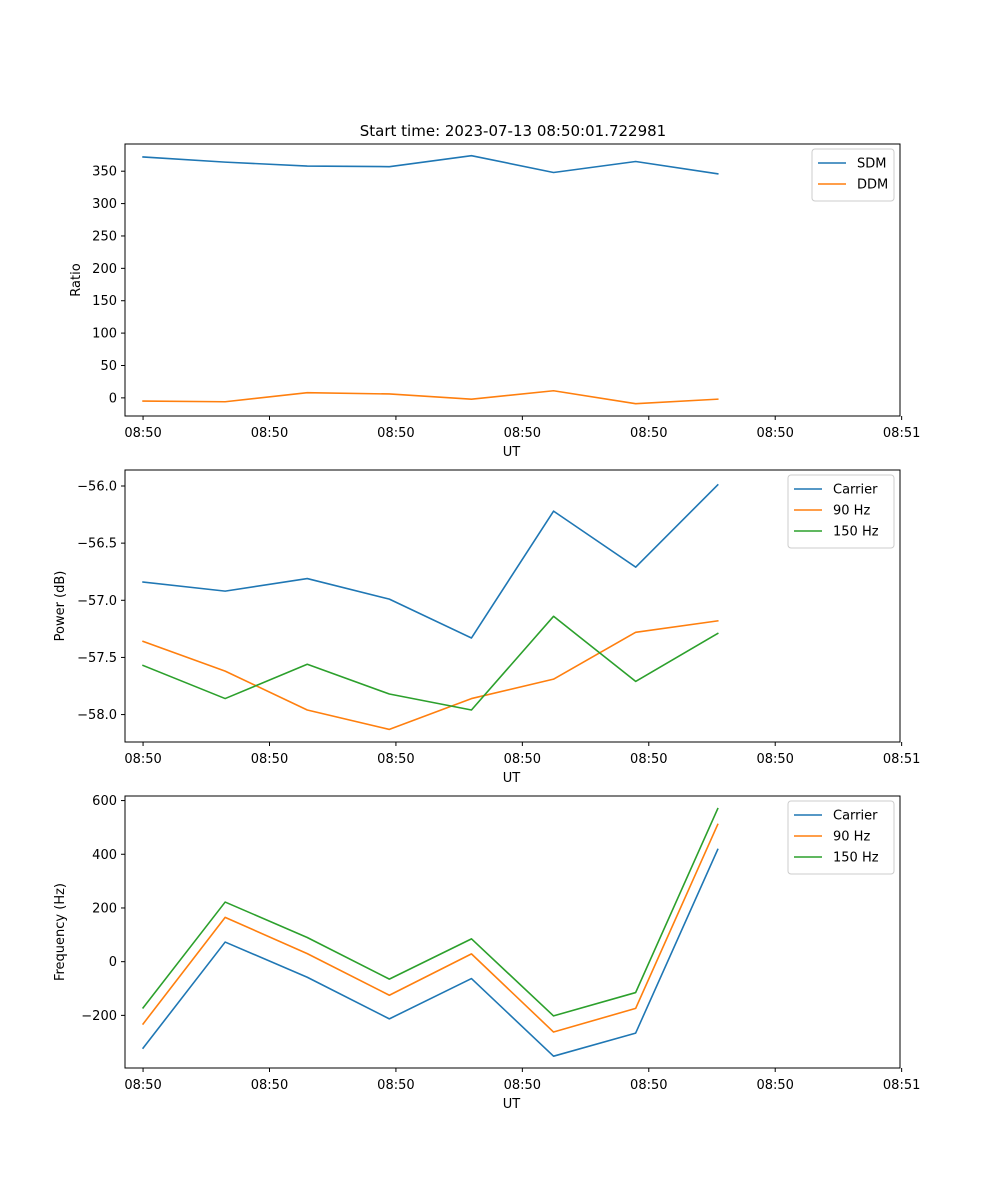  Describe the element at coordinates (104, 204) in the screenshot. I see `y-tick-label: 300` at that location.